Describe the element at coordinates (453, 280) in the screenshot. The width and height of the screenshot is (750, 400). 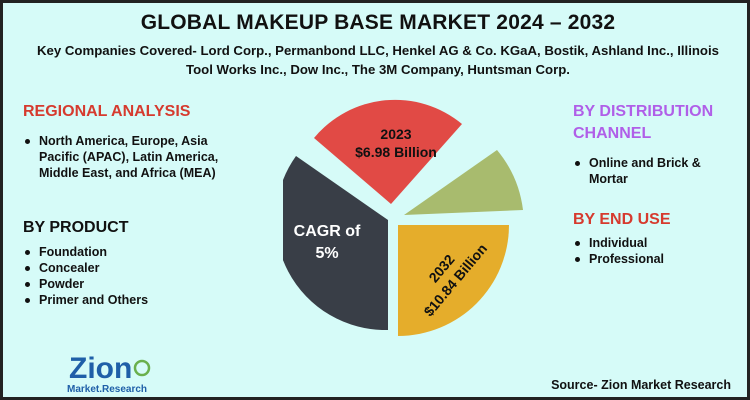
I see `pie-slice-2032` at that location.